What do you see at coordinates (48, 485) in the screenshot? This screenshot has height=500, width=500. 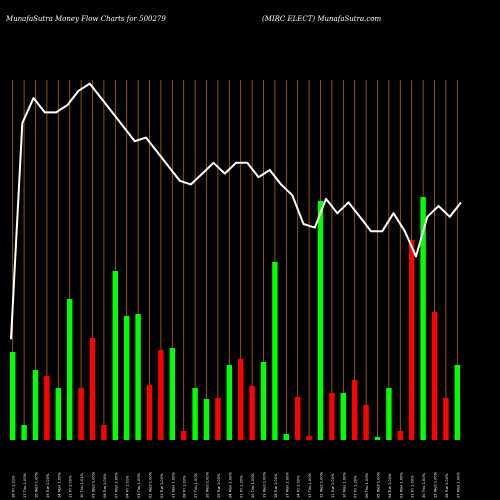 I see `x-tick-label: 15 Tue 1.00%` at bounding box center [48, 485].